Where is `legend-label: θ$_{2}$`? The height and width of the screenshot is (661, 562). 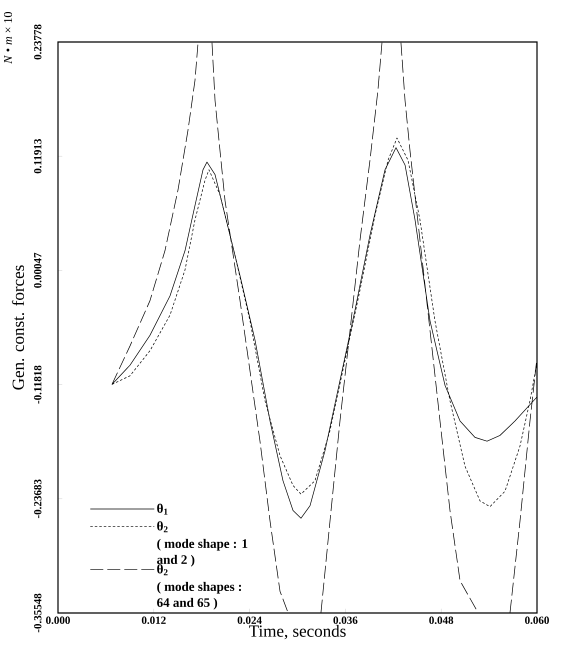 legend-label: θ$_{2}$ is located at coordinates (162, 526).